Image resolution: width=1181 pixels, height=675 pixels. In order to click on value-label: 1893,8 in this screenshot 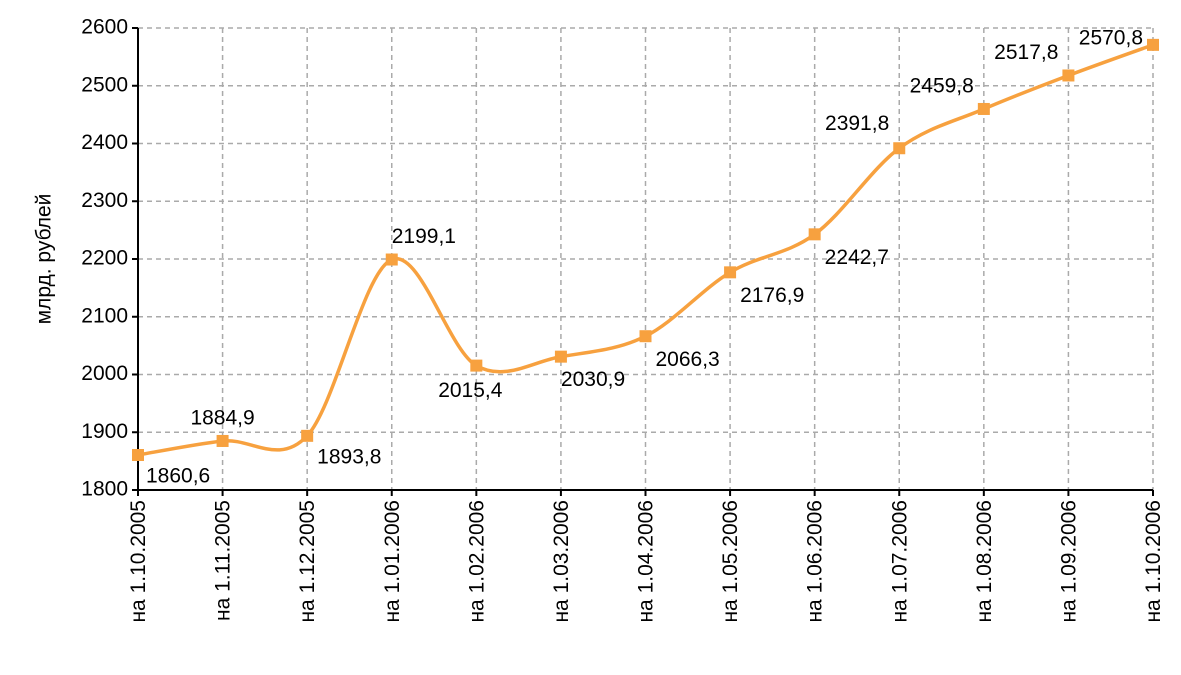, I will do `click(349, 456)`.